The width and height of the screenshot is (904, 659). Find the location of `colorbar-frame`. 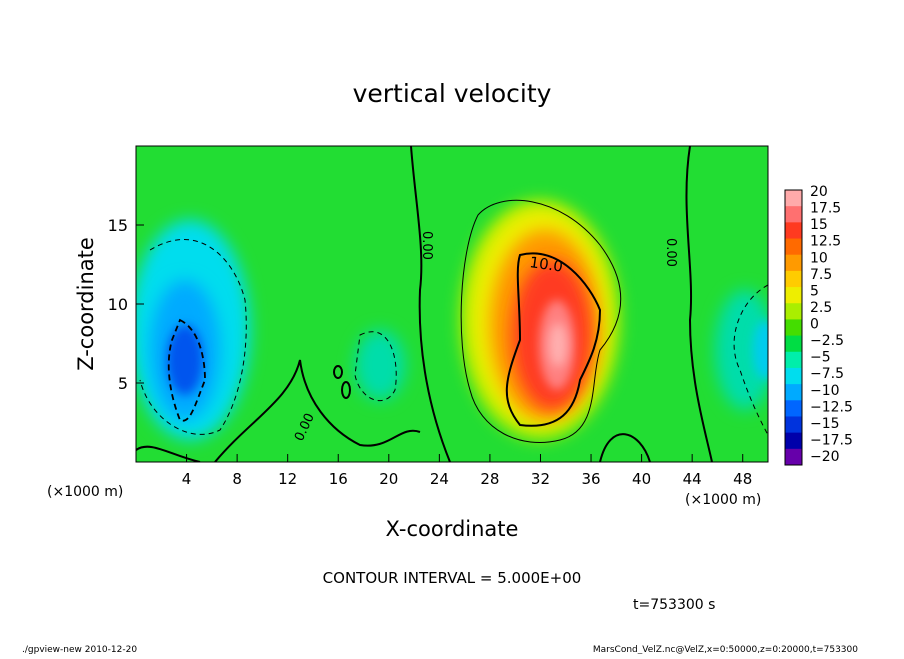

colorbar-frame is located at coordinates (793, 327).